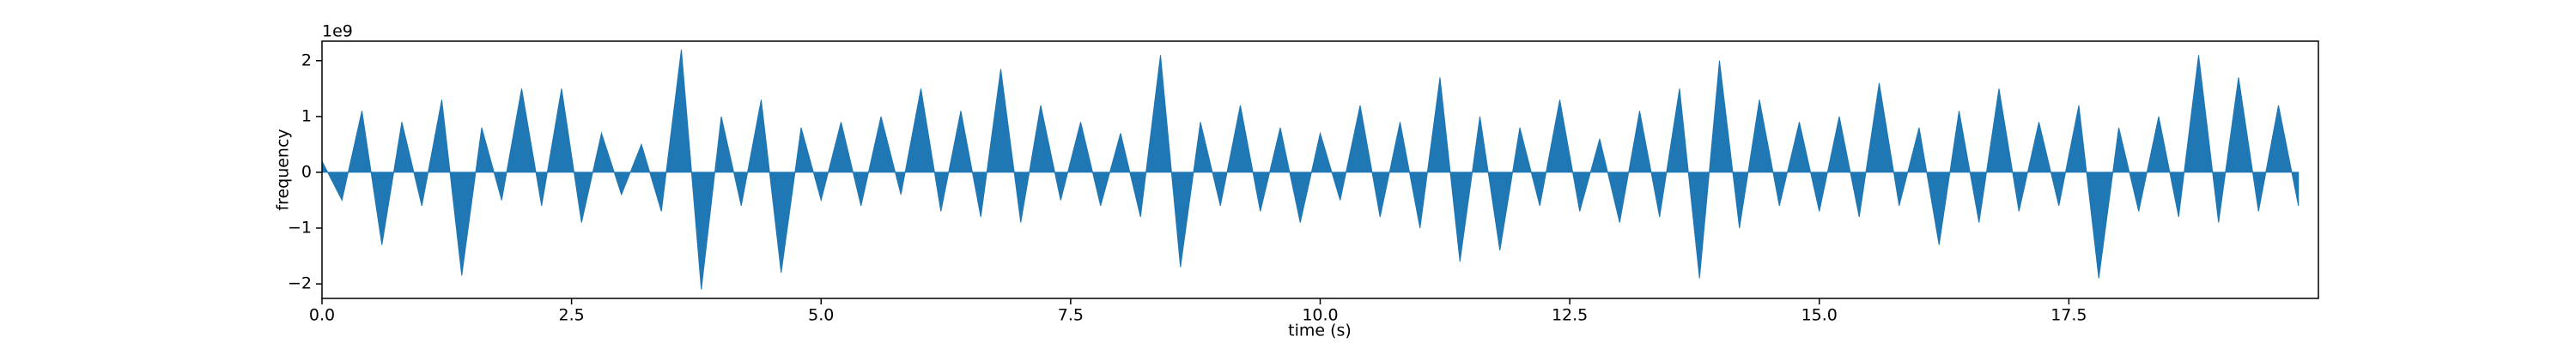 The width and height of the screenshot is (2576, 343). I want to click on y-axis-label: frequency, so click(283, 169).